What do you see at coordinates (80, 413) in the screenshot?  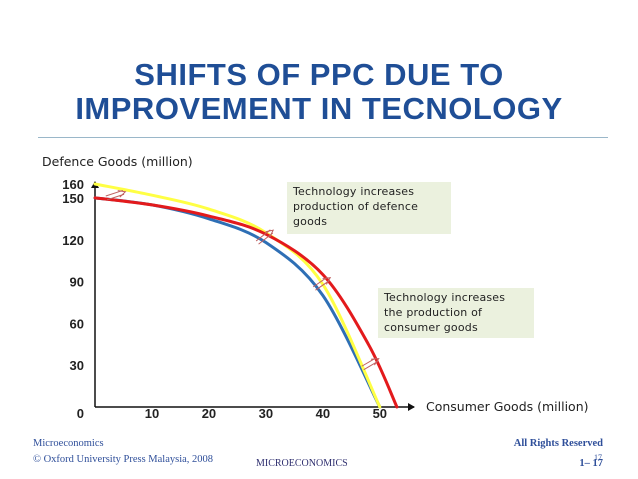 I see `origin-label: 0` at bounding box center [80, 413].